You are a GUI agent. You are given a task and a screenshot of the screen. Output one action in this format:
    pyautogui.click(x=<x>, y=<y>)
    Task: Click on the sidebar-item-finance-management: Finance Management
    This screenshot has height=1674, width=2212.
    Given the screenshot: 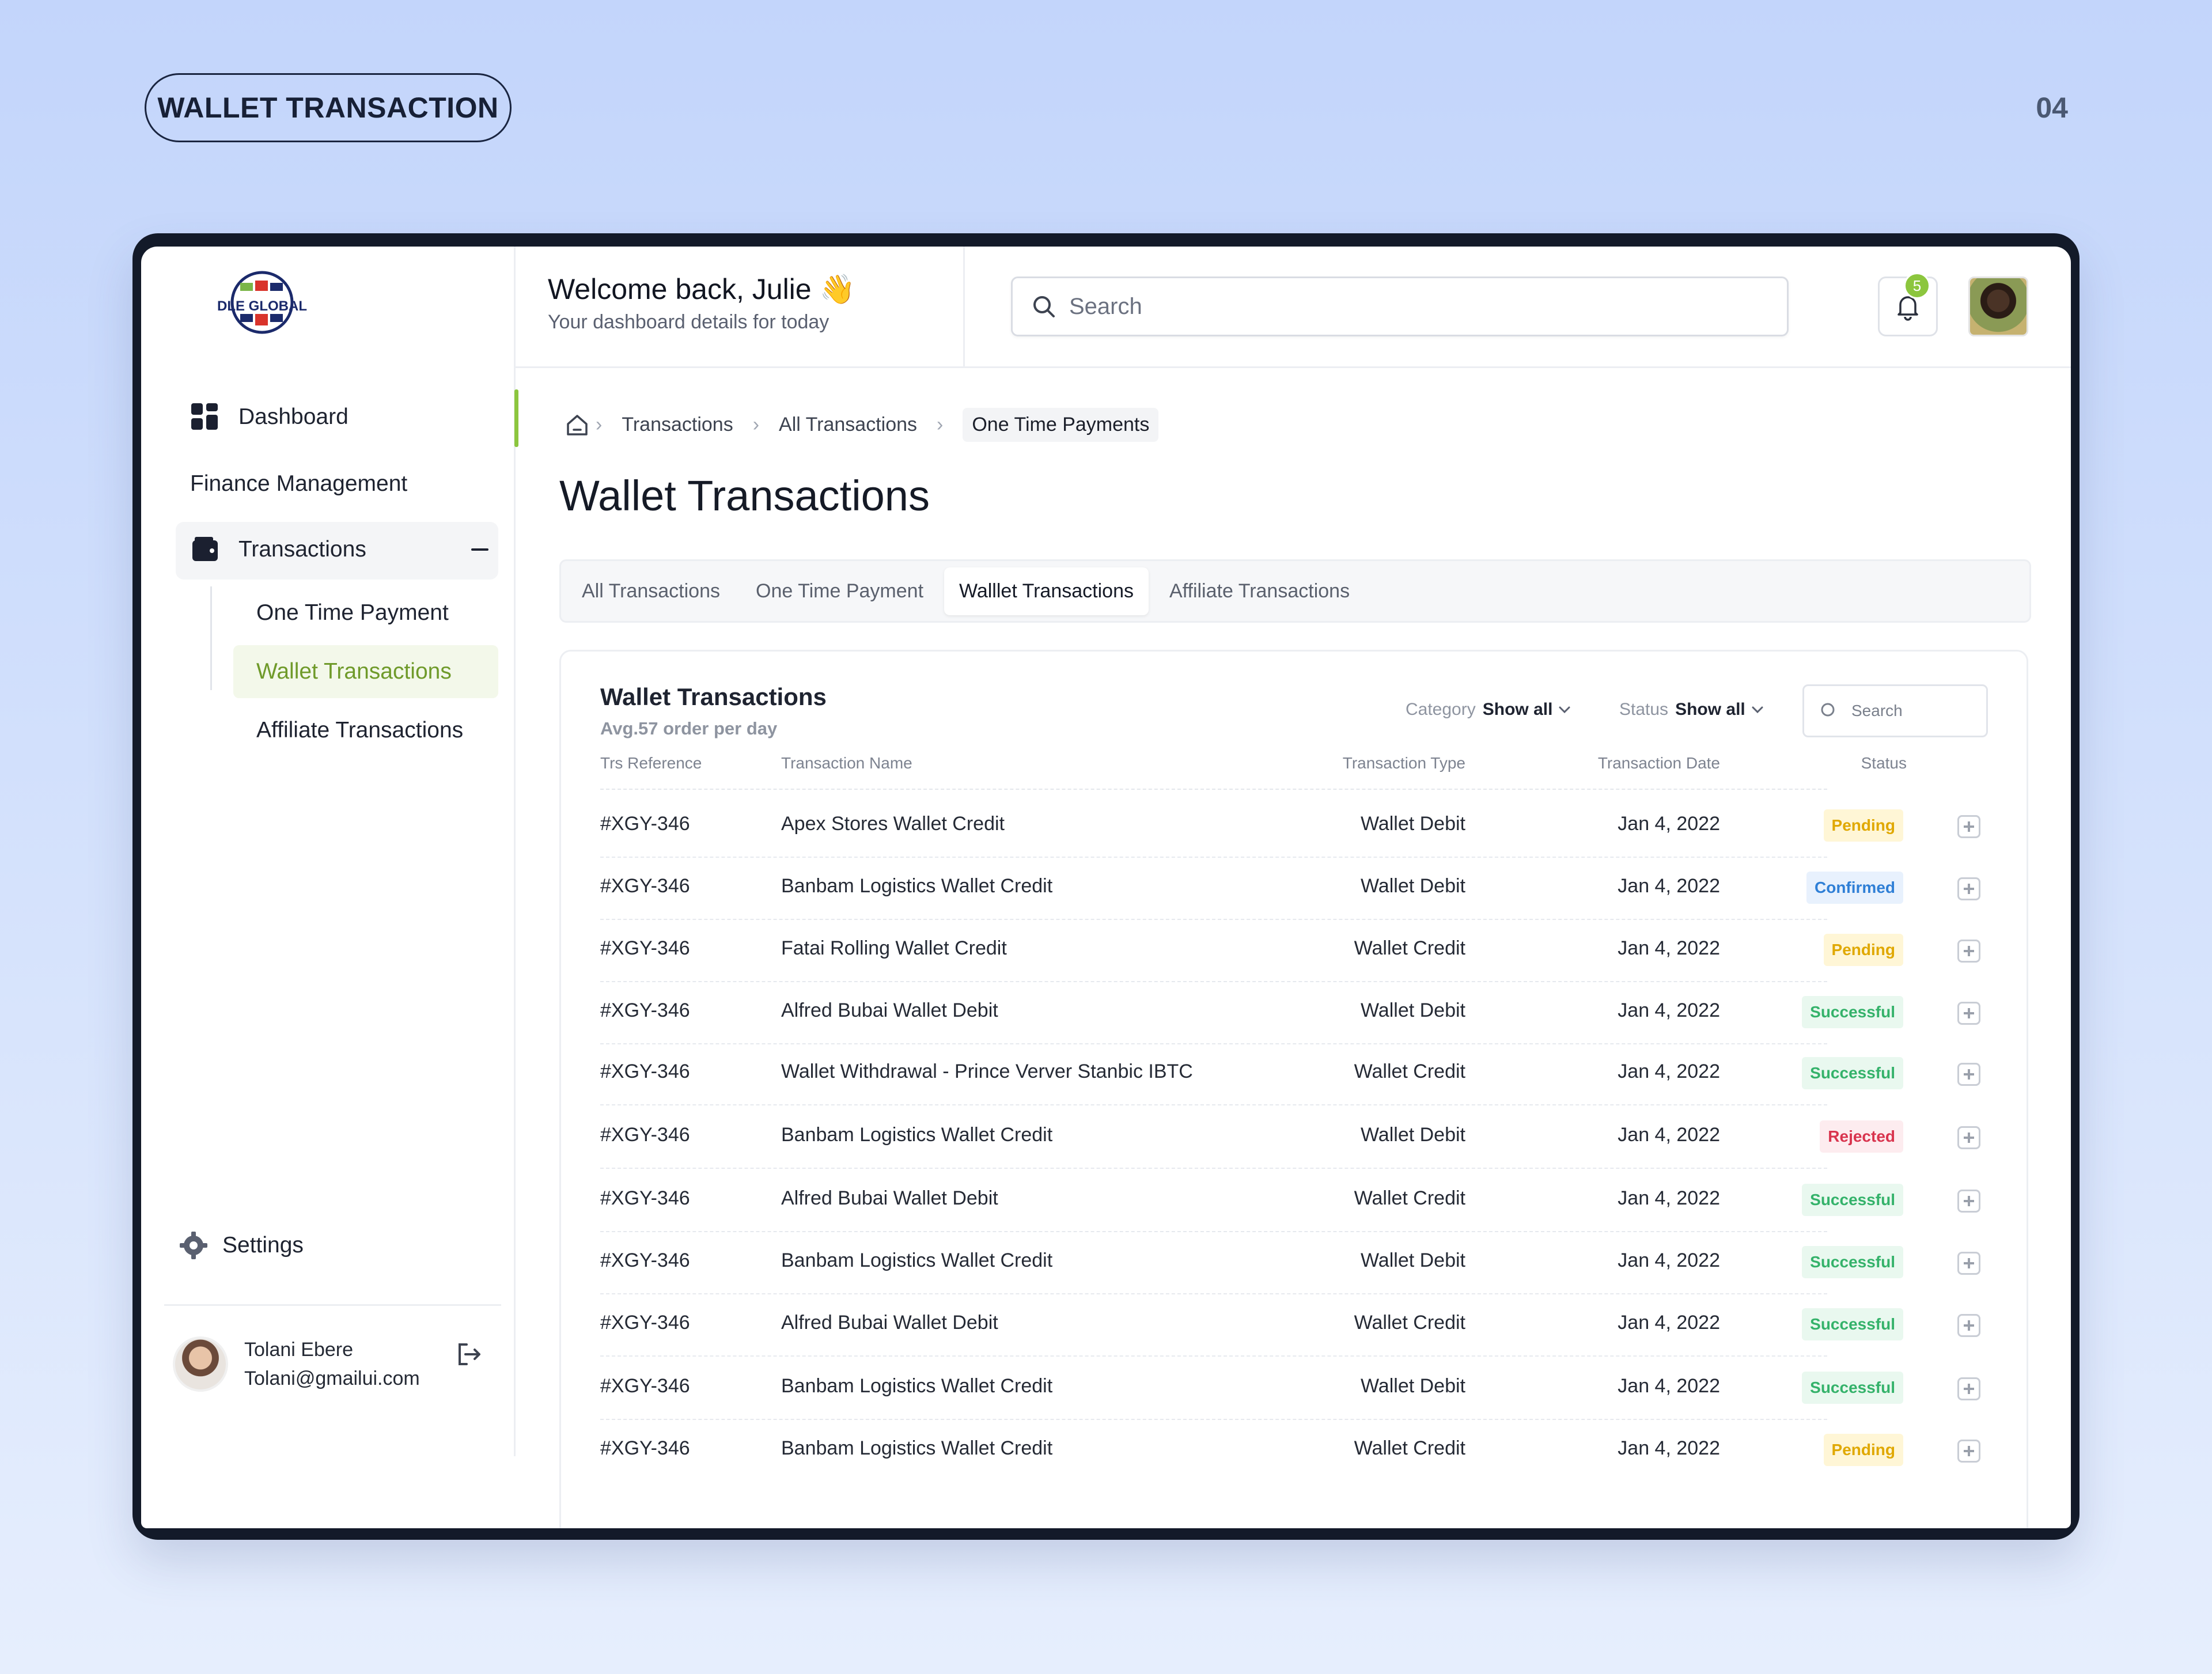 What is the action you would take?
    pyautogui.click(x=298, y=484)
    